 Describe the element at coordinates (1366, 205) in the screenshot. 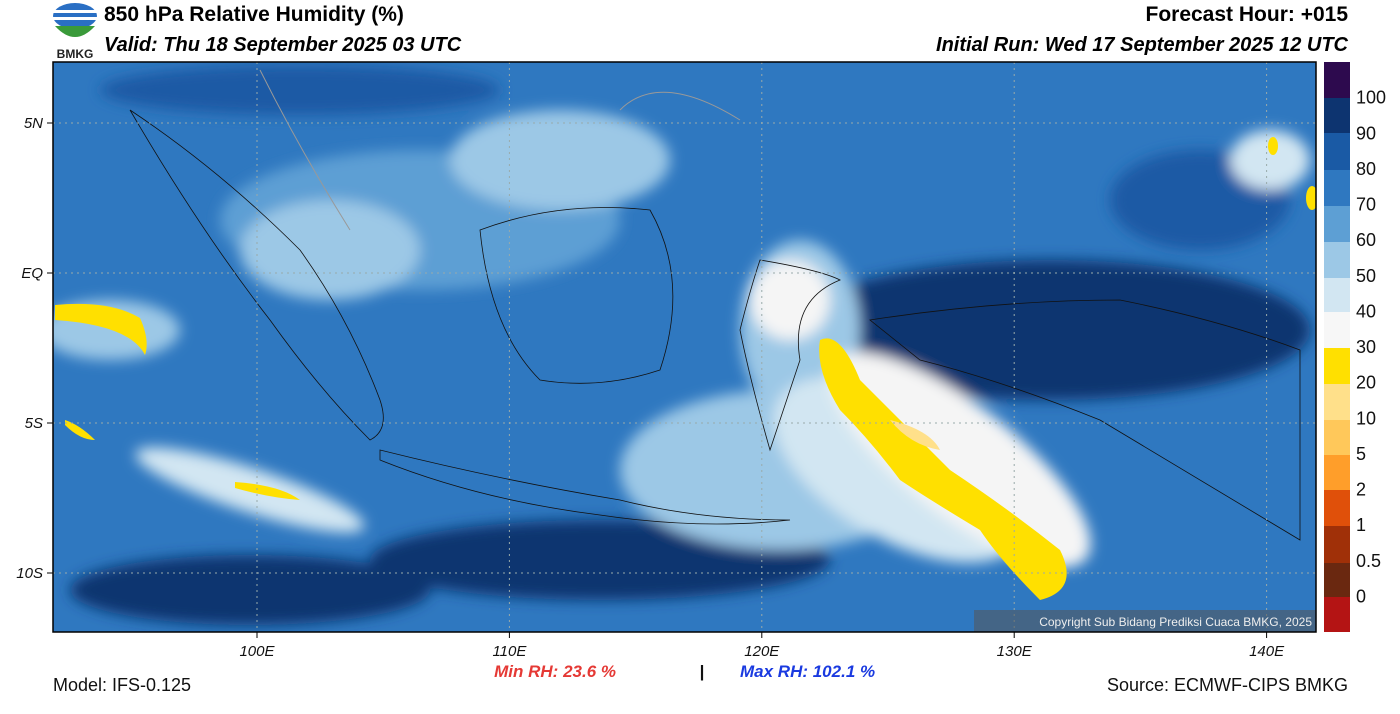

I see `colorbar-label: 70` at that location.